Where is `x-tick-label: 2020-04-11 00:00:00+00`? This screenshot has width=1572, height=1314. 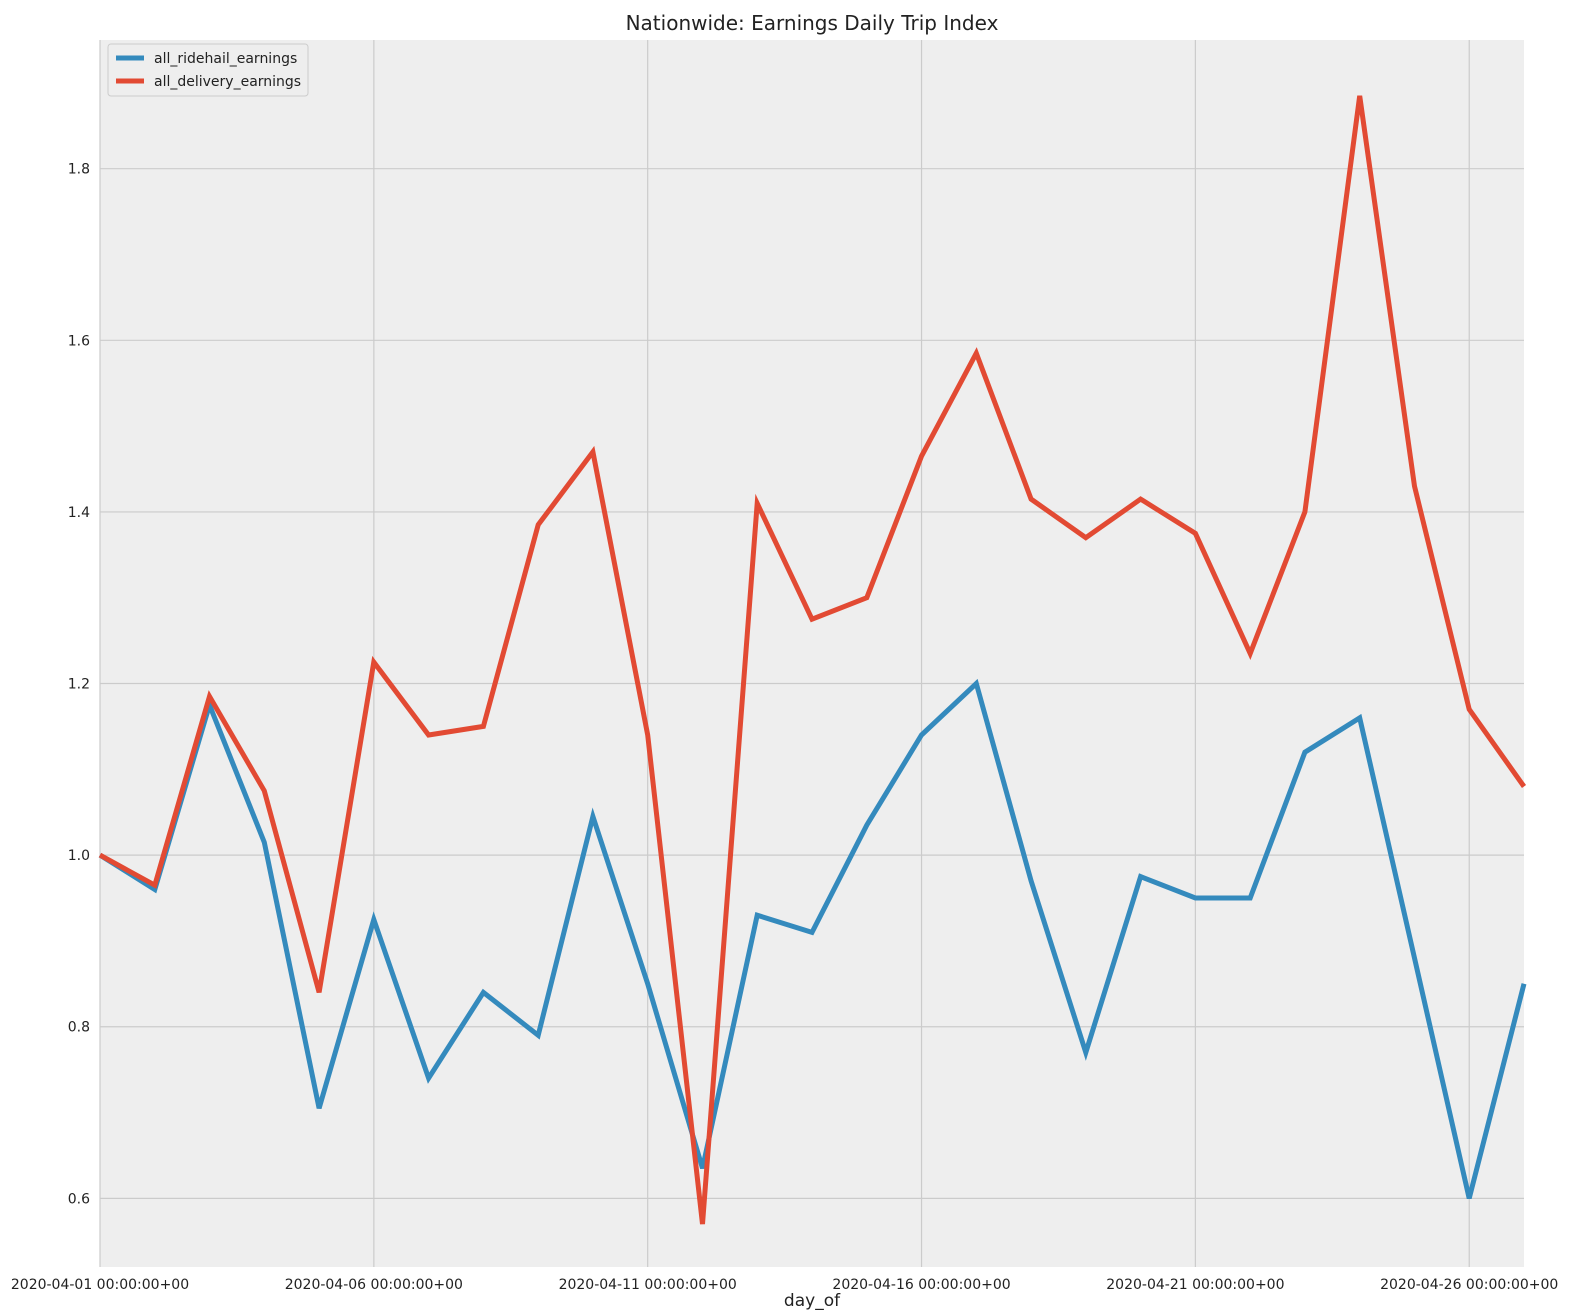 x-tick-label: 2020-04-11 00:00:00+00 is located at coordinates (648, 1285).